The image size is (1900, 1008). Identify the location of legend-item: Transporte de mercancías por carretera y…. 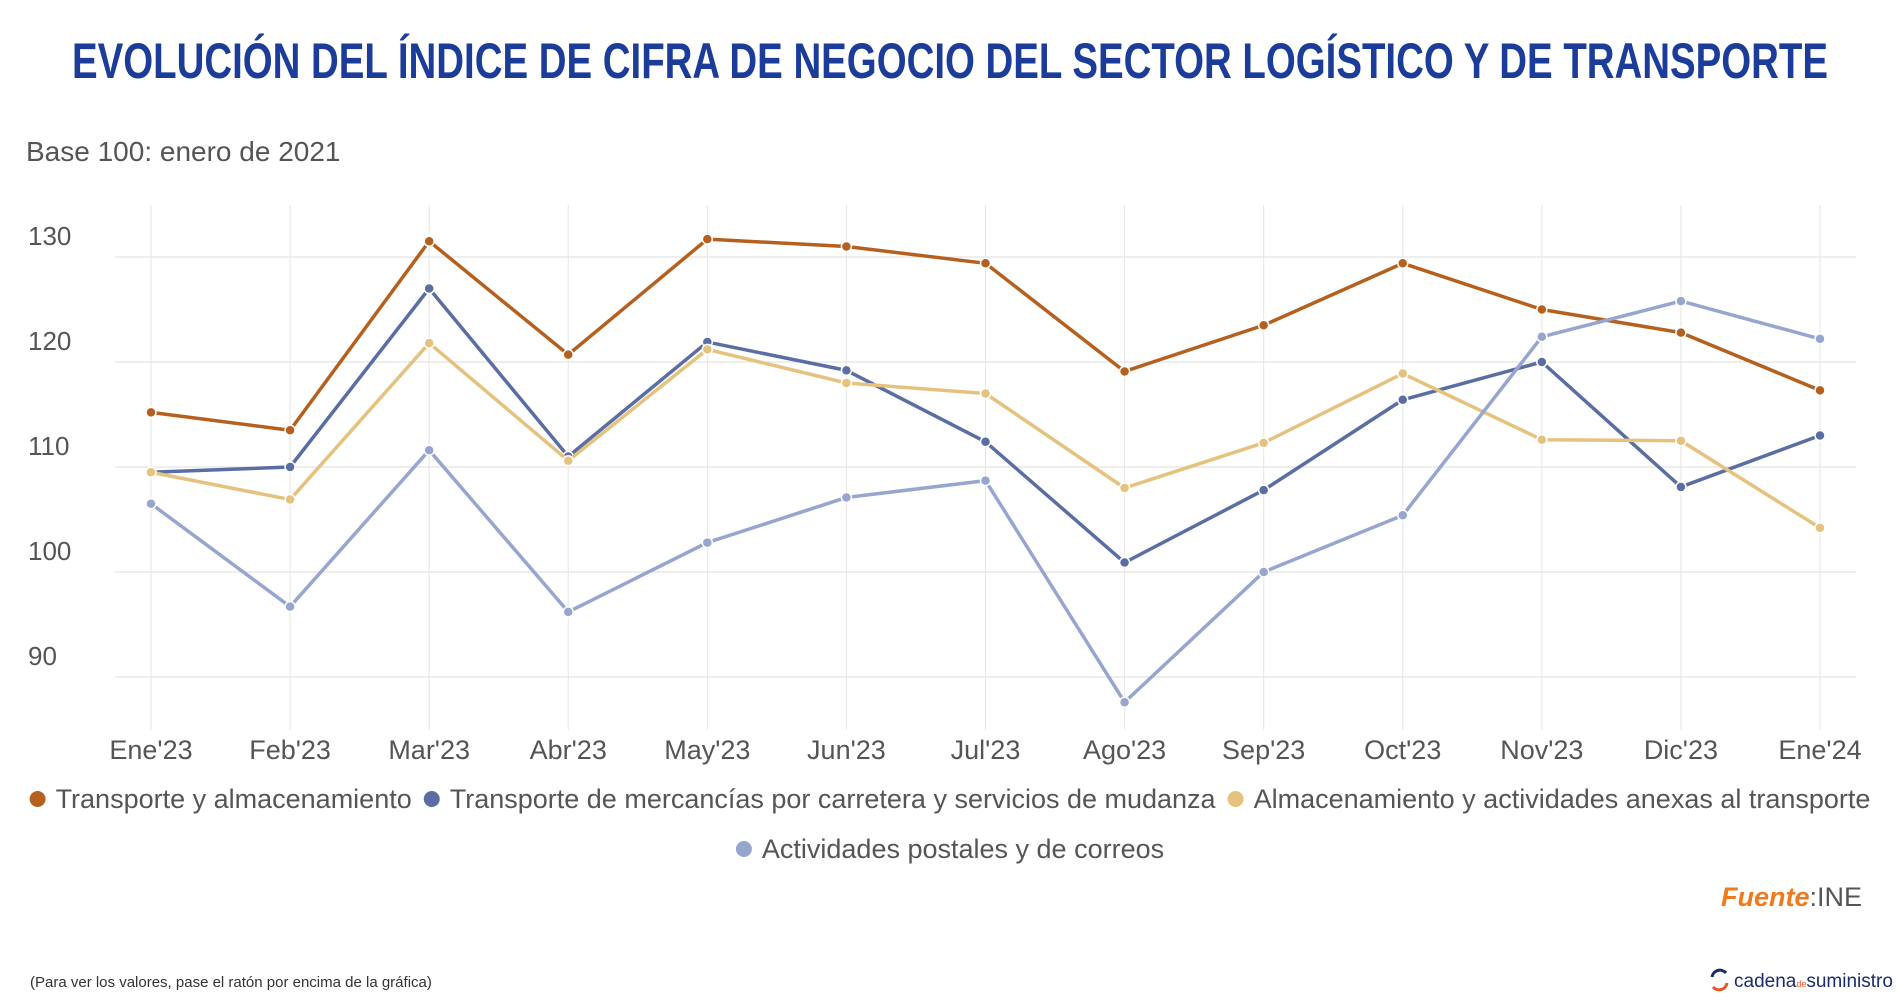
(820, 799).